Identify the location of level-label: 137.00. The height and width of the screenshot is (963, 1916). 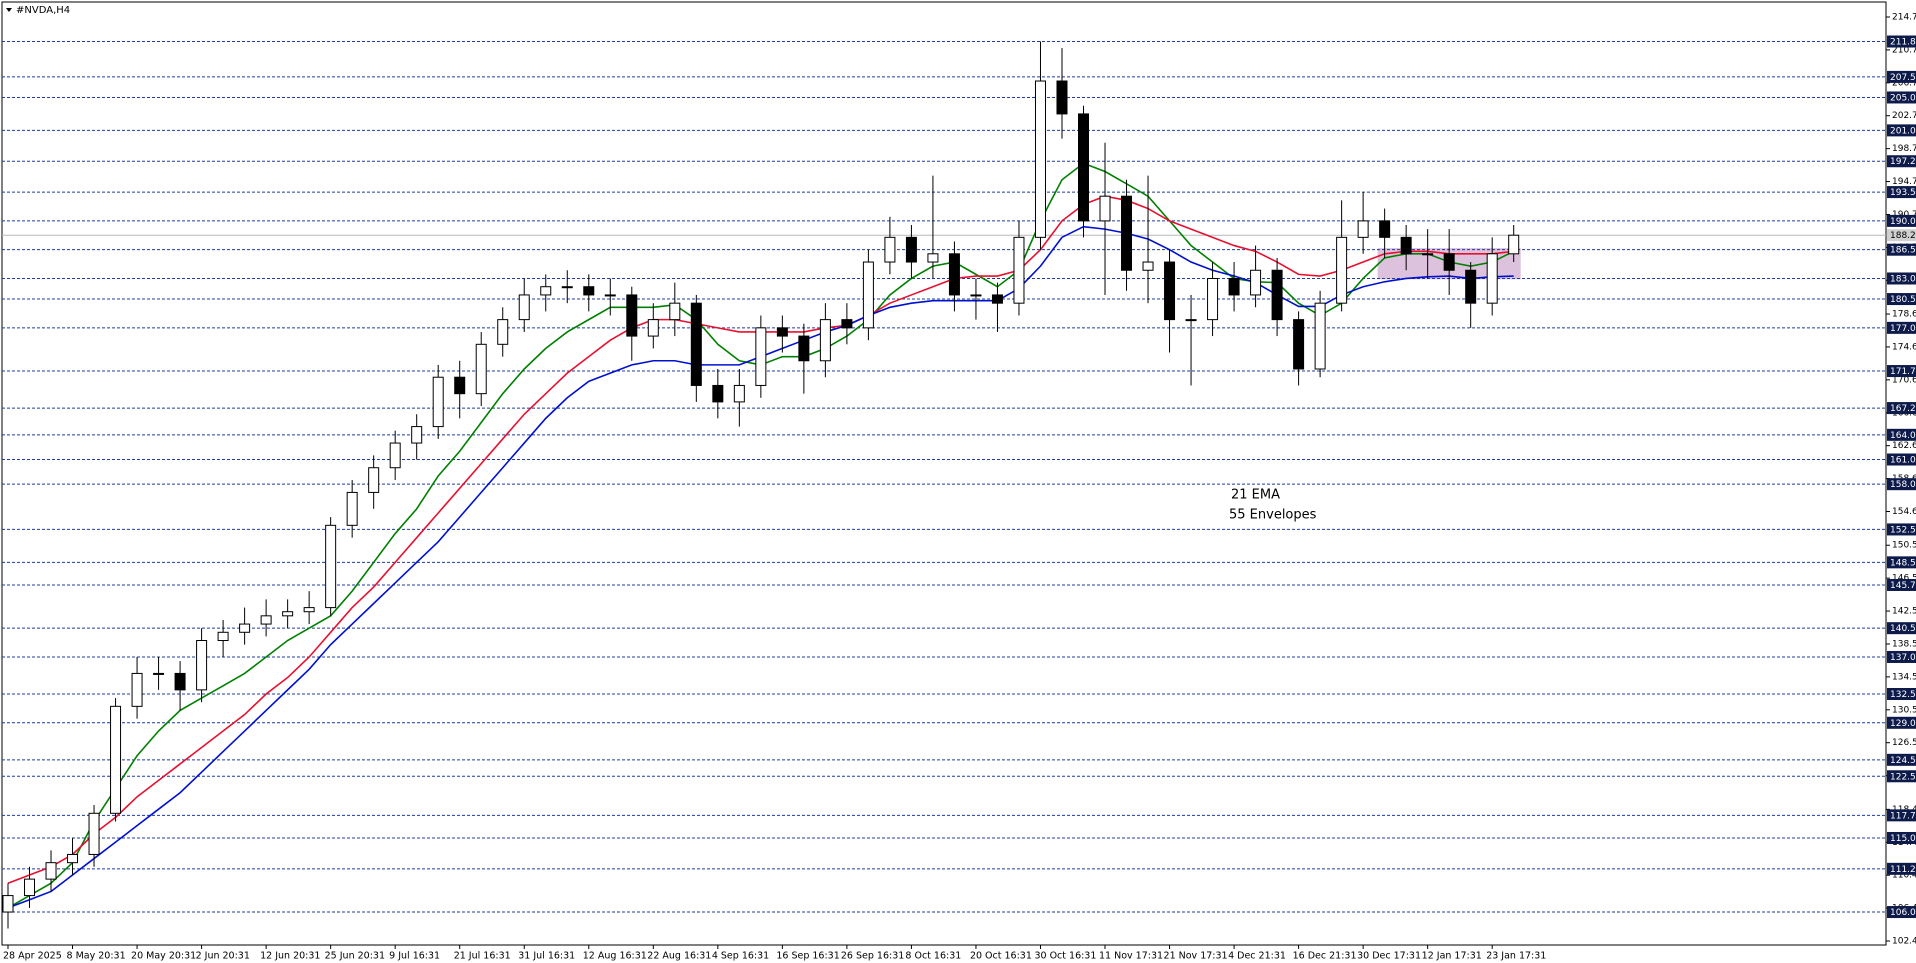
(1903, 658).